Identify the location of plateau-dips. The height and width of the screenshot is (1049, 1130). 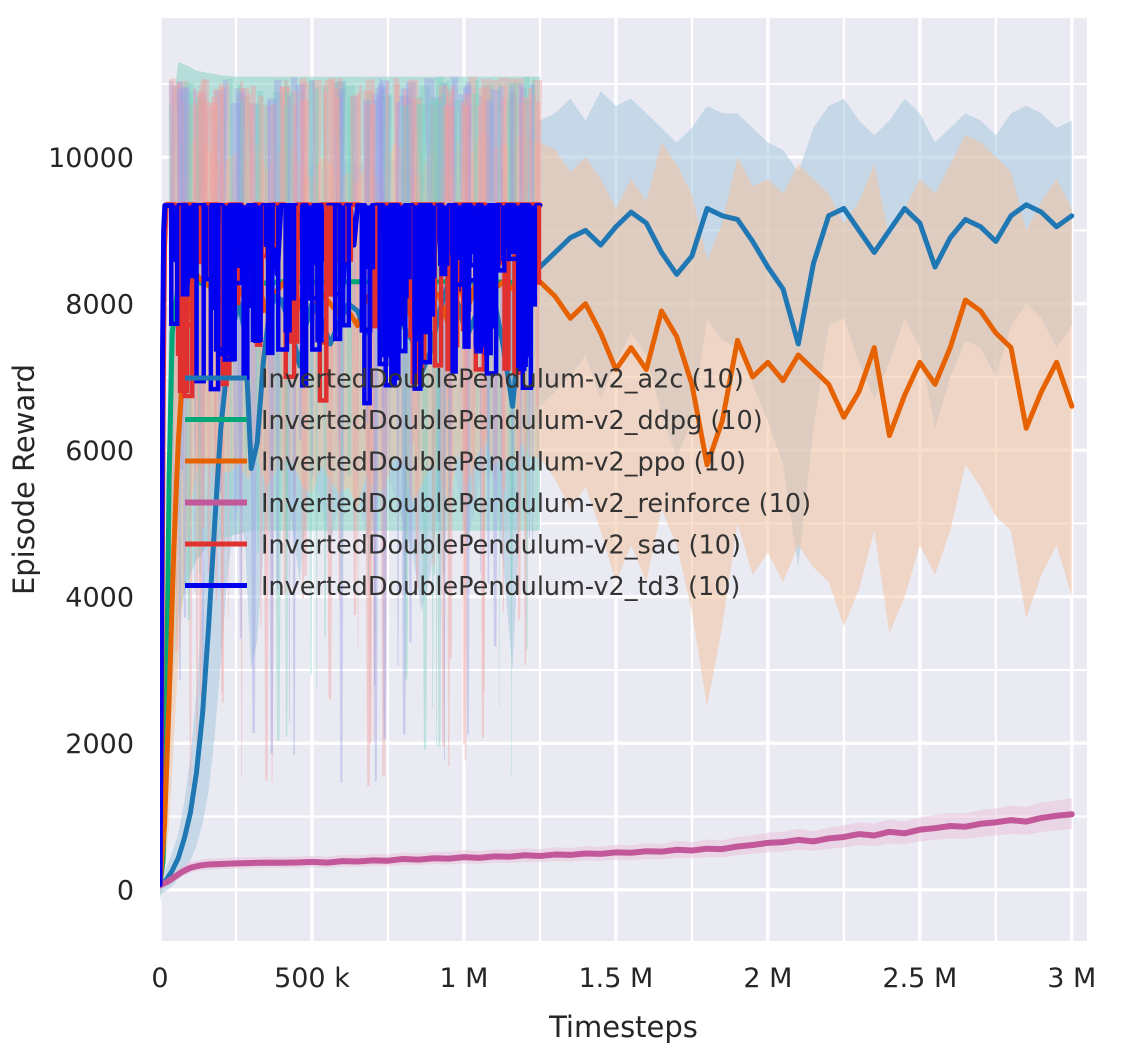
(353, 305).